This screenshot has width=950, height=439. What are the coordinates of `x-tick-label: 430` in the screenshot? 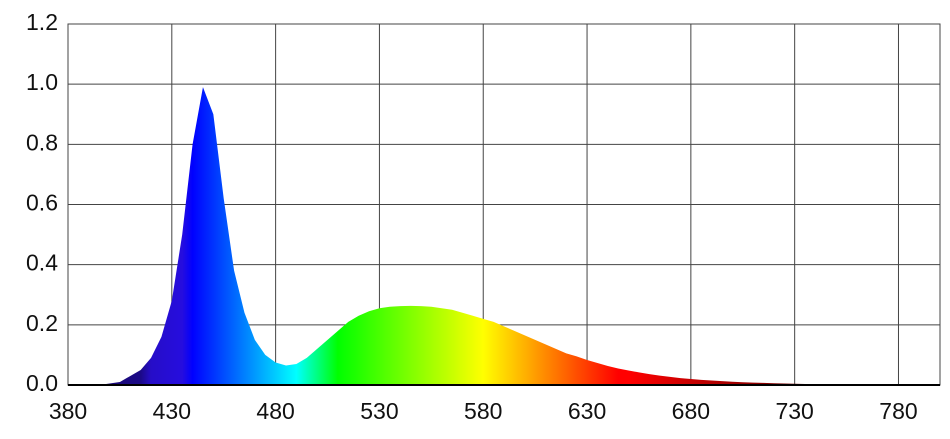 It's located at (172, 411).